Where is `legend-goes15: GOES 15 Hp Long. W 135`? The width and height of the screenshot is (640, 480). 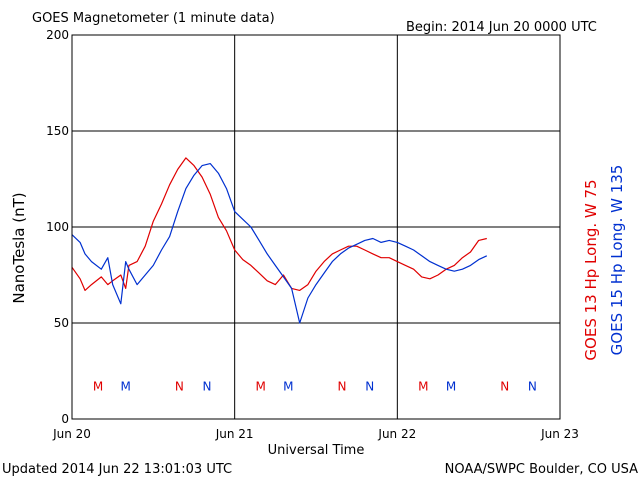 legend-goes15: GOES 15 Hp Long. W 135 is located at coordinates (617, 260).